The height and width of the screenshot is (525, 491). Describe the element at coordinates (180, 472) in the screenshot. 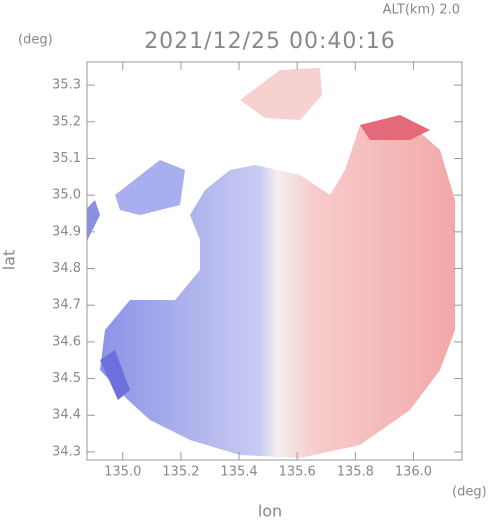

I see `x-tick-label: 135.2` at that location.